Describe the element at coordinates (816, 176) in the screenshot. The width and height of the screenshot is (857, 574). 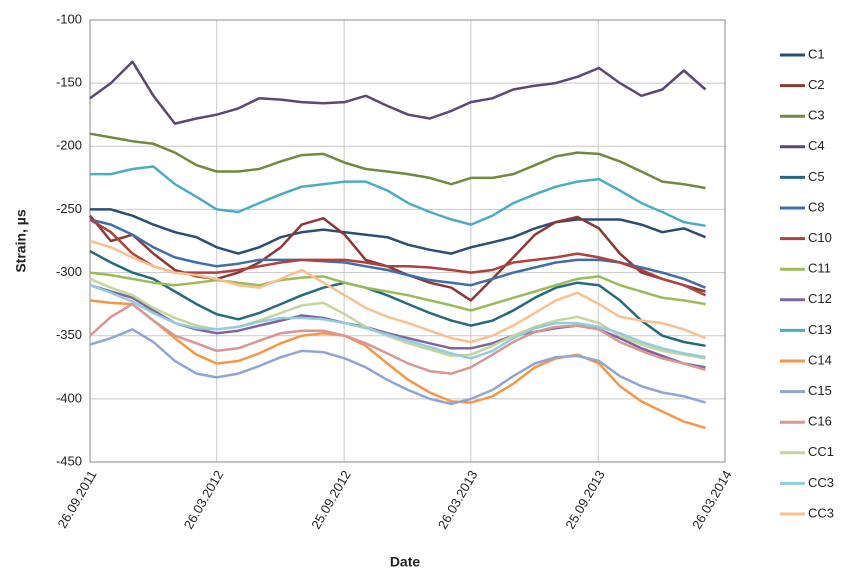
I see `legend-label: C5` at that location.